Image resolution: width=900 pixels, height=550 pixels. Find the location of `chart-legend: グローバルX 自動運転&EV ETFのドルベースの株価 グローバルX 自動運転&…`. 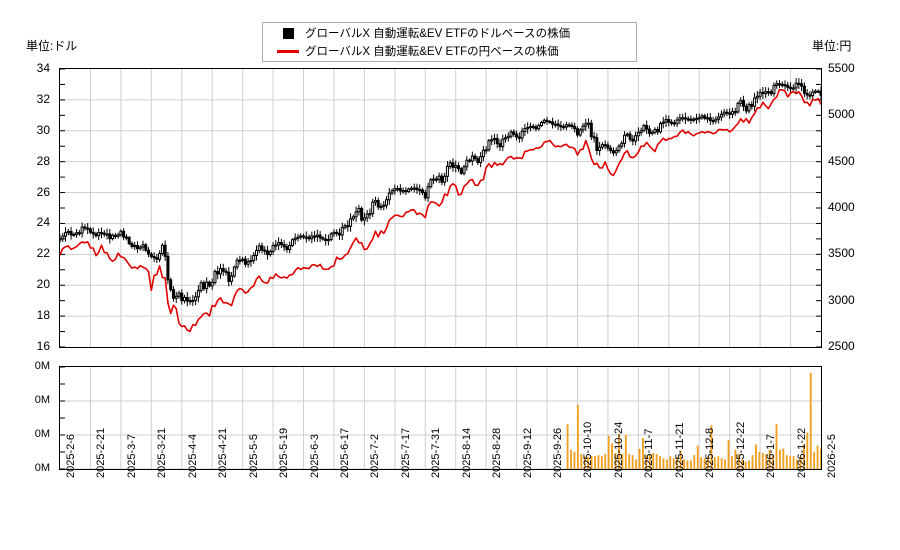

chart-legend: グローバルX 自動運転&EV ETFのドルベースの株価 グローバルX 自動運転&… is located at coordinates (449, 42).